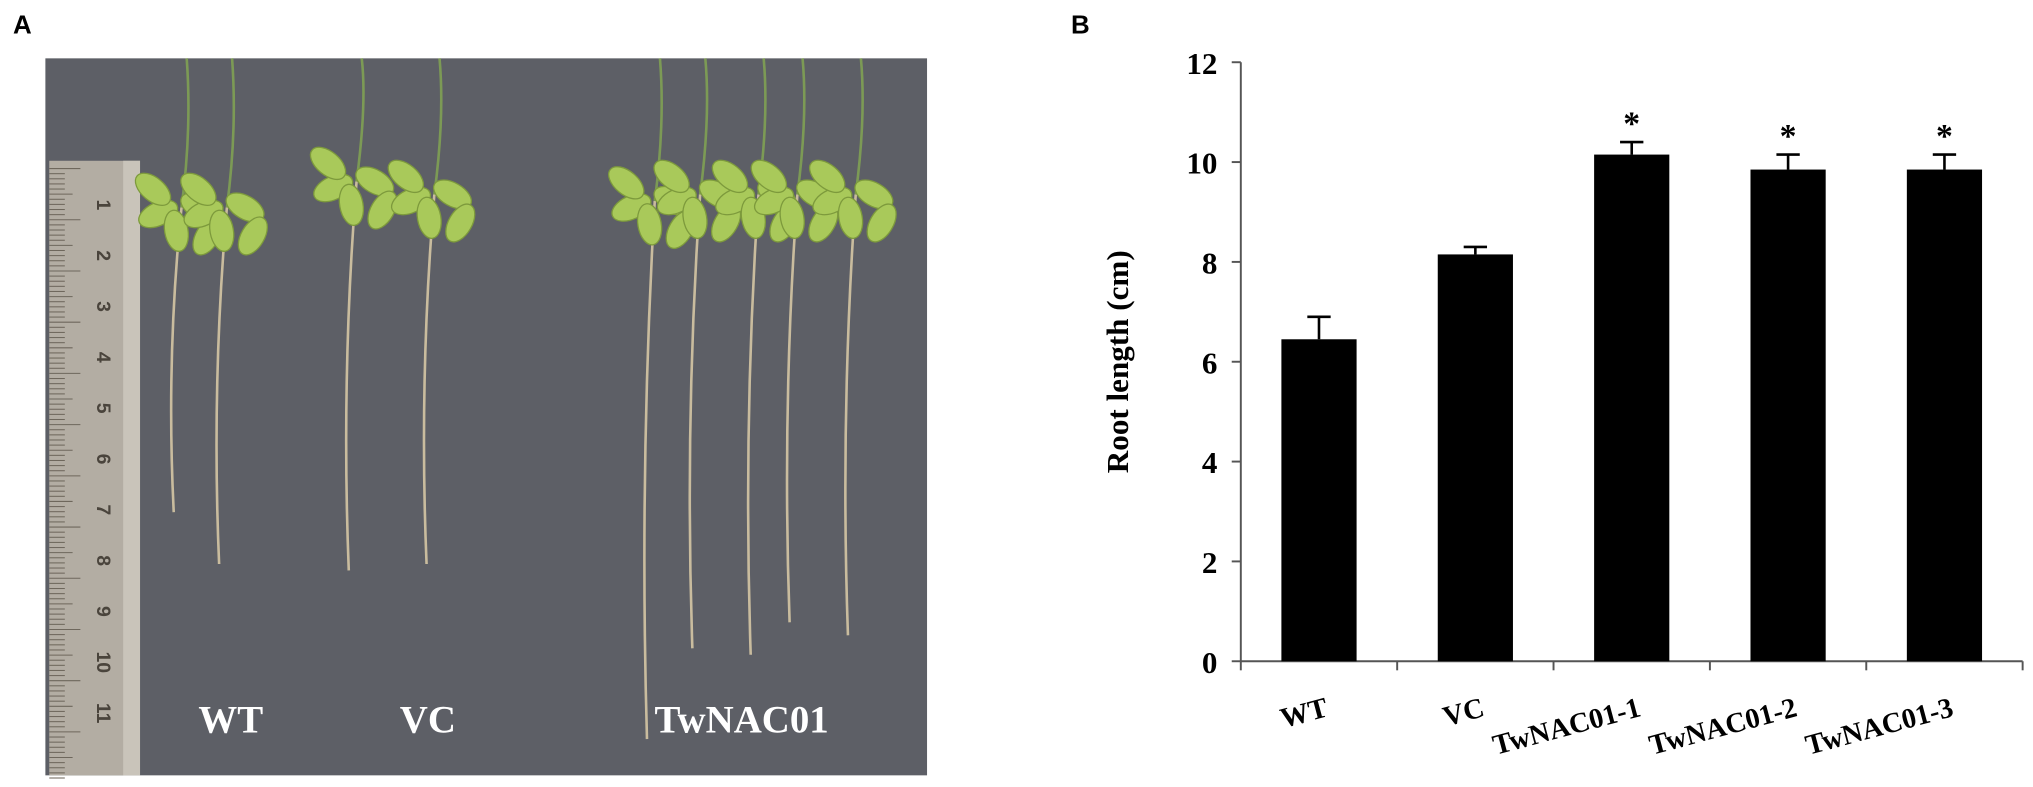  I want to click on y-tick-label: 2, so click(1210, 562).